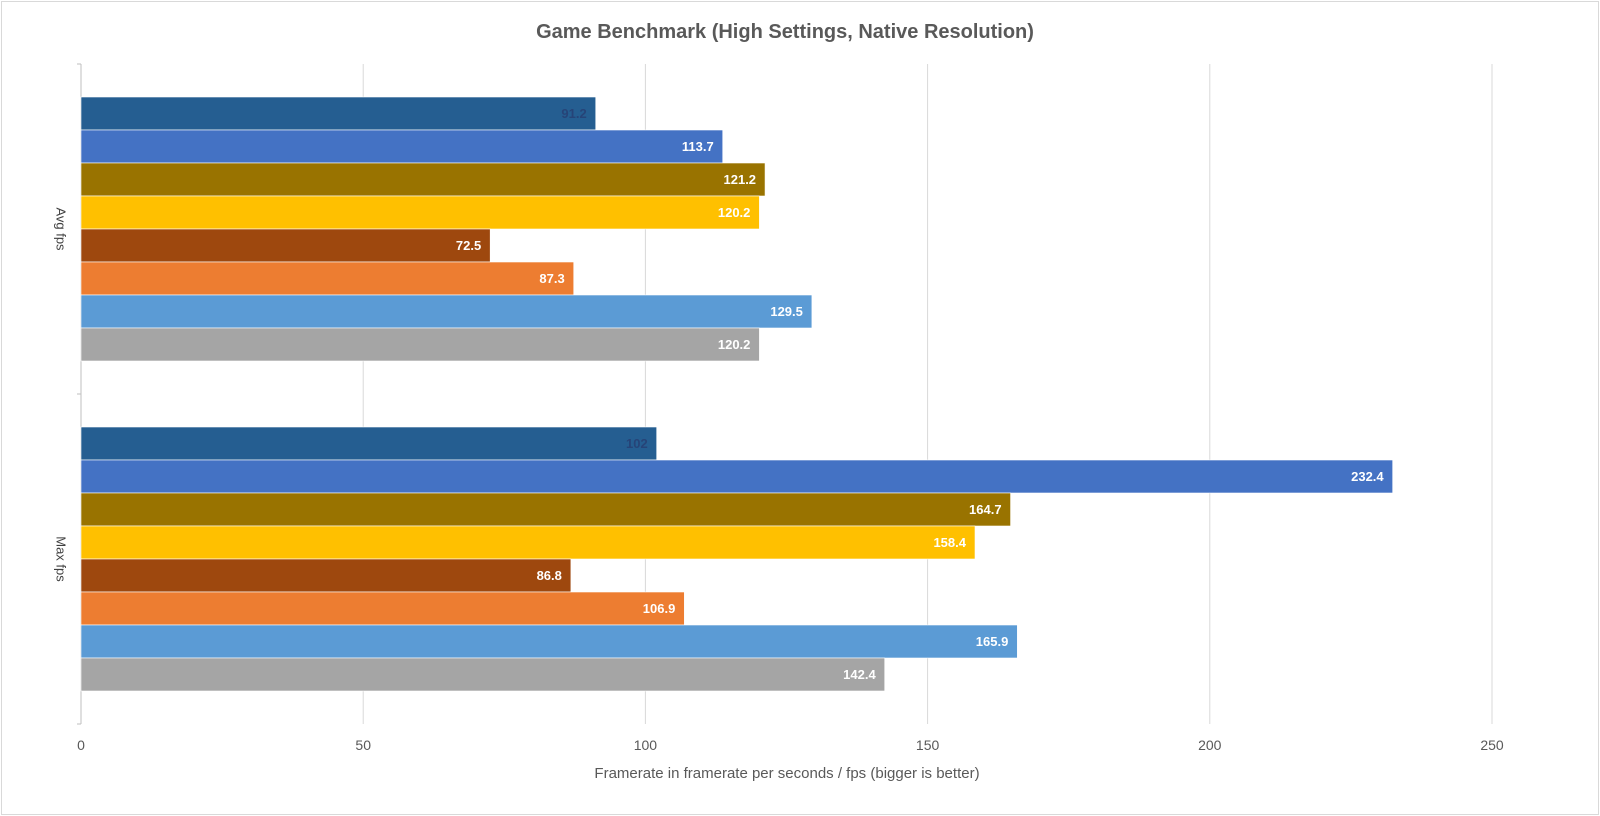  I want to click on data-label-1-3: 158.4, so click(949, 542).